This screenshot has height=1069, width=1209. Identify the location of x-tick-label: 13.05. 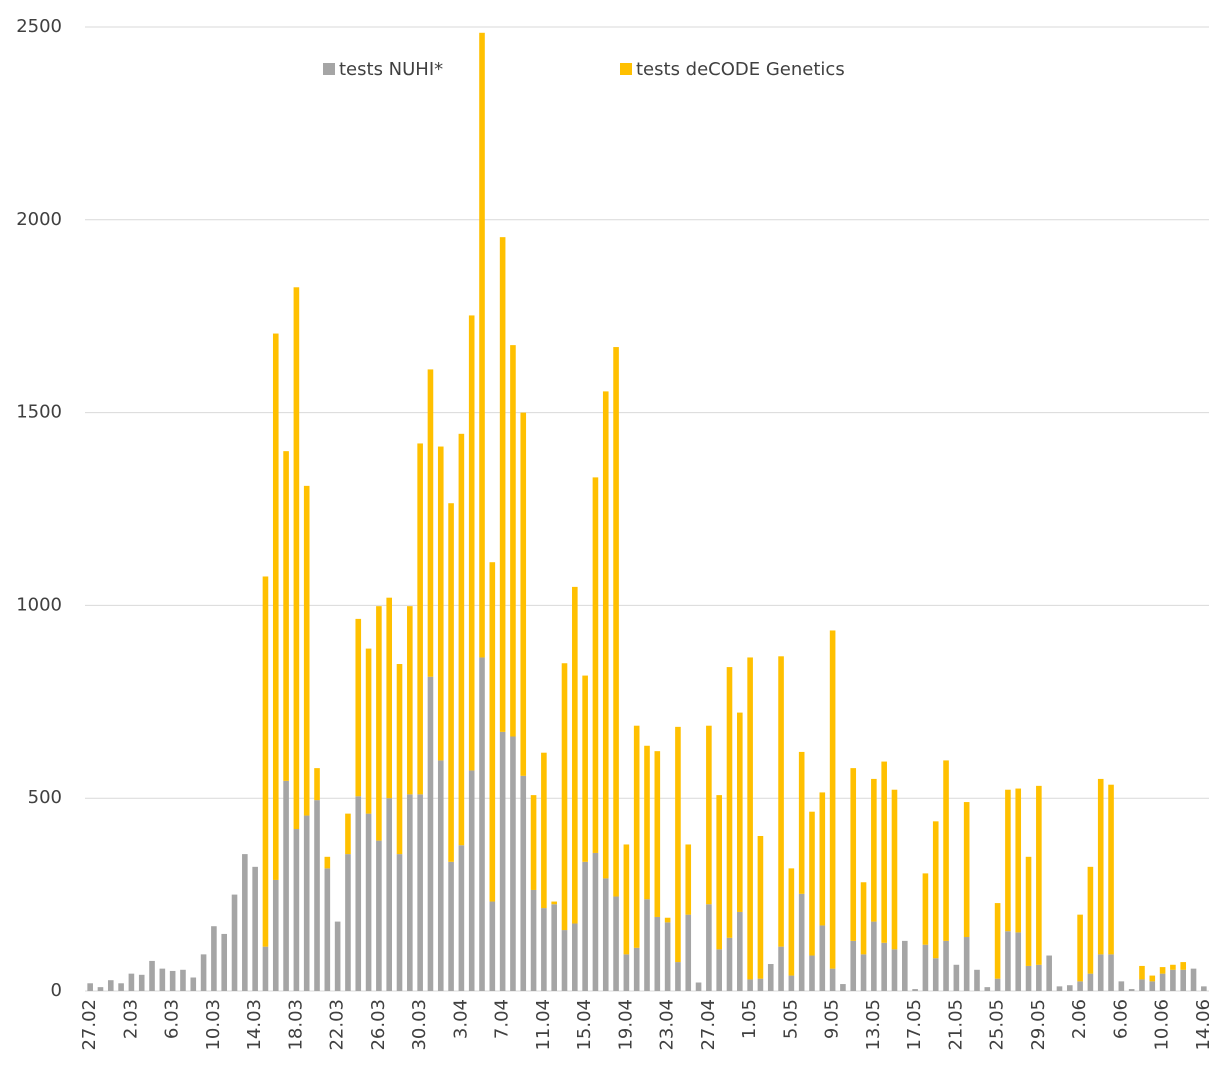
(873, 1025).